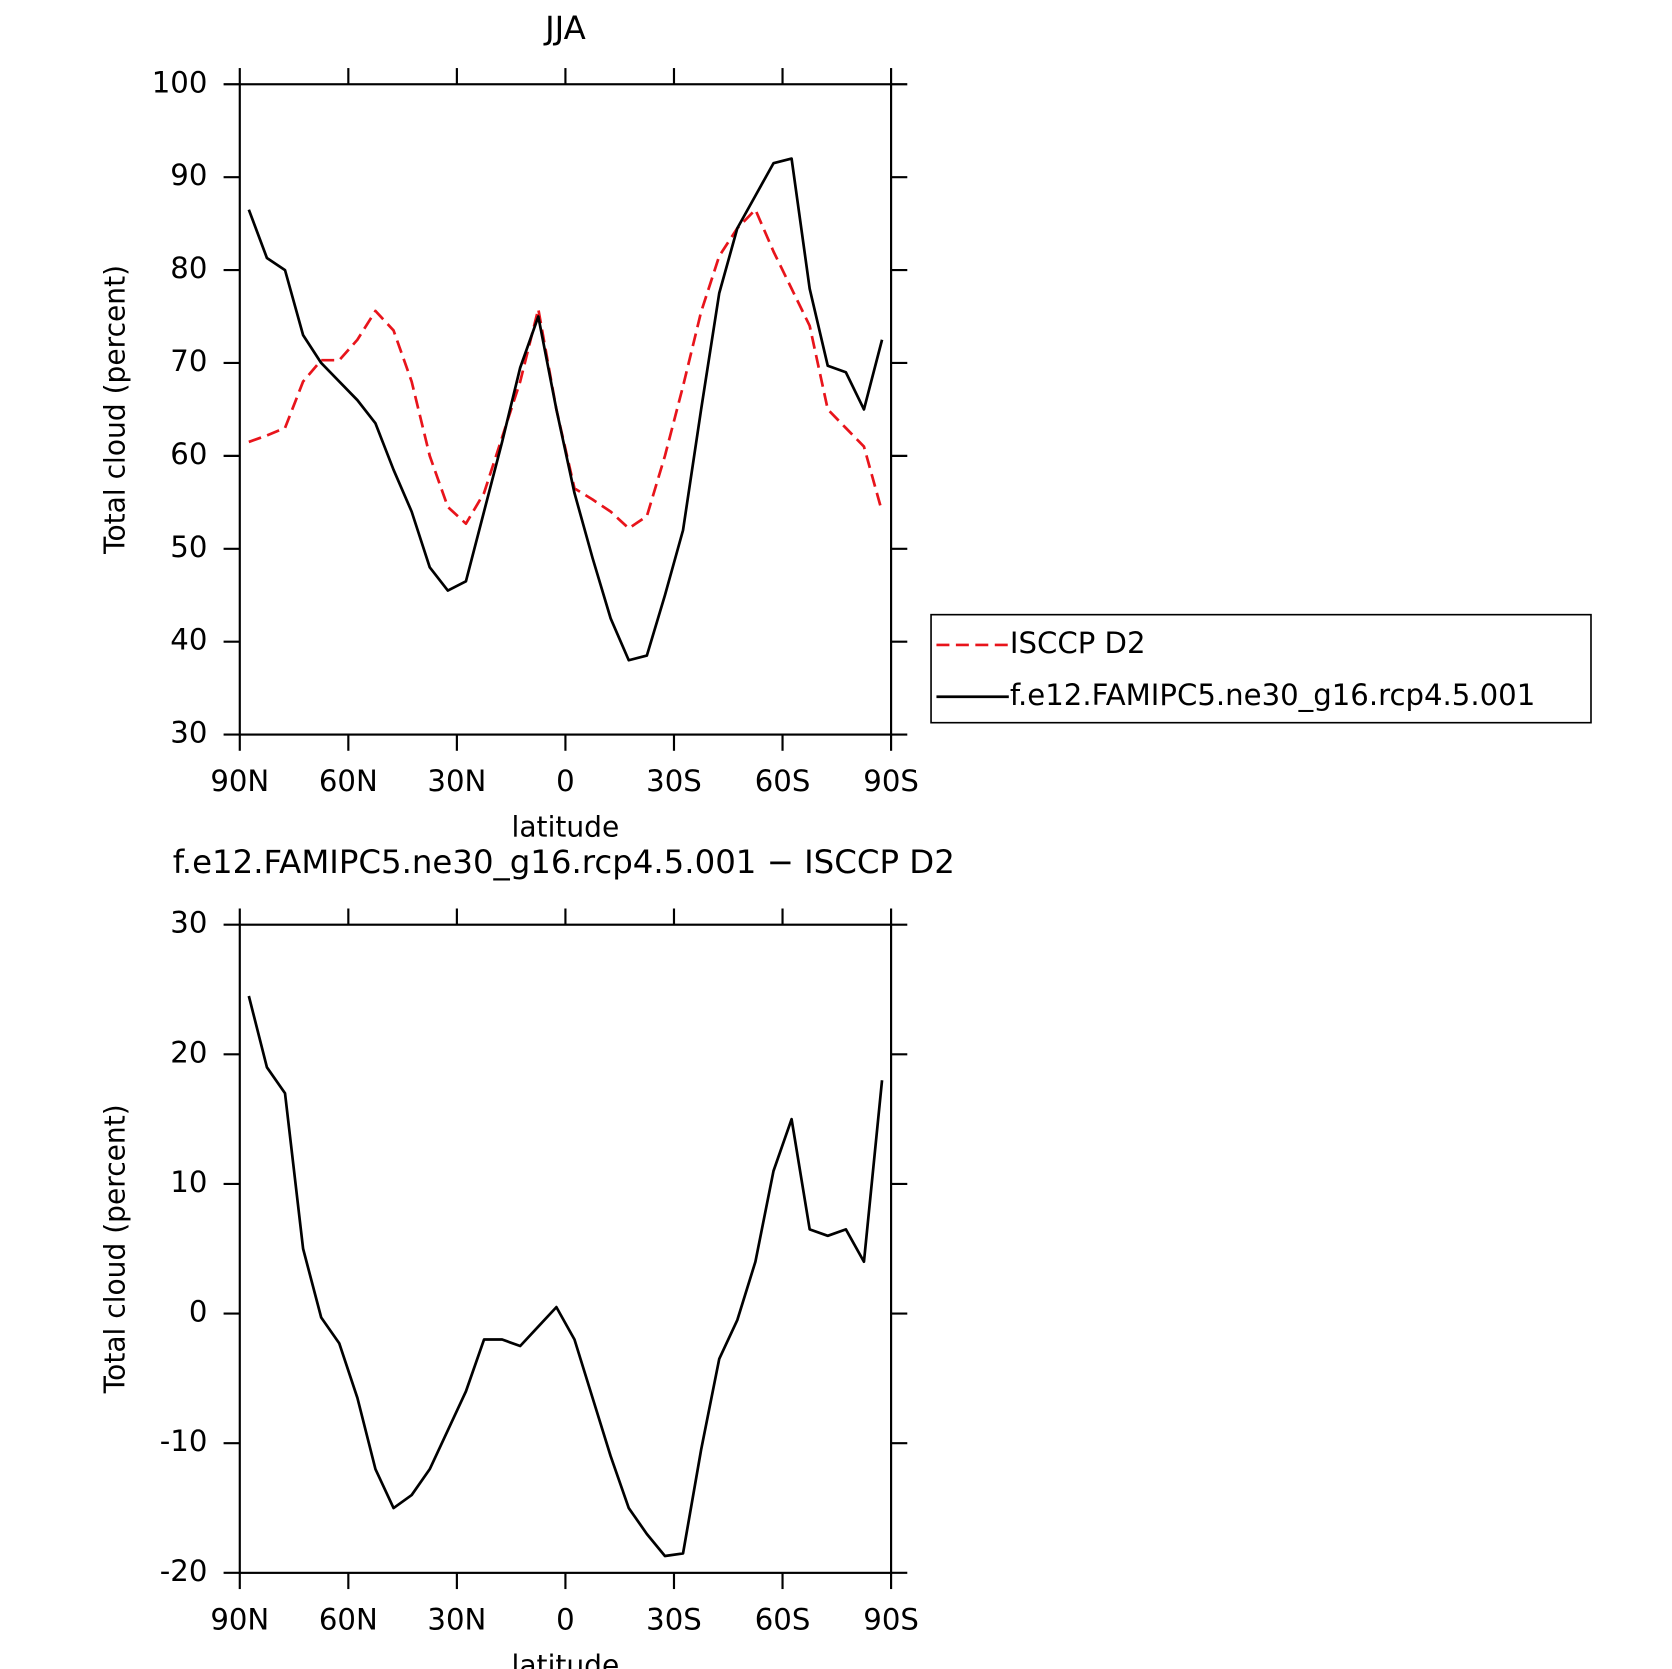 Image resolution: width=1672 pixels, height=1669 pixels. Describe the element at coordinates (184, 1441) in the screenshot. I see `y-tick-label: -10` at that location.